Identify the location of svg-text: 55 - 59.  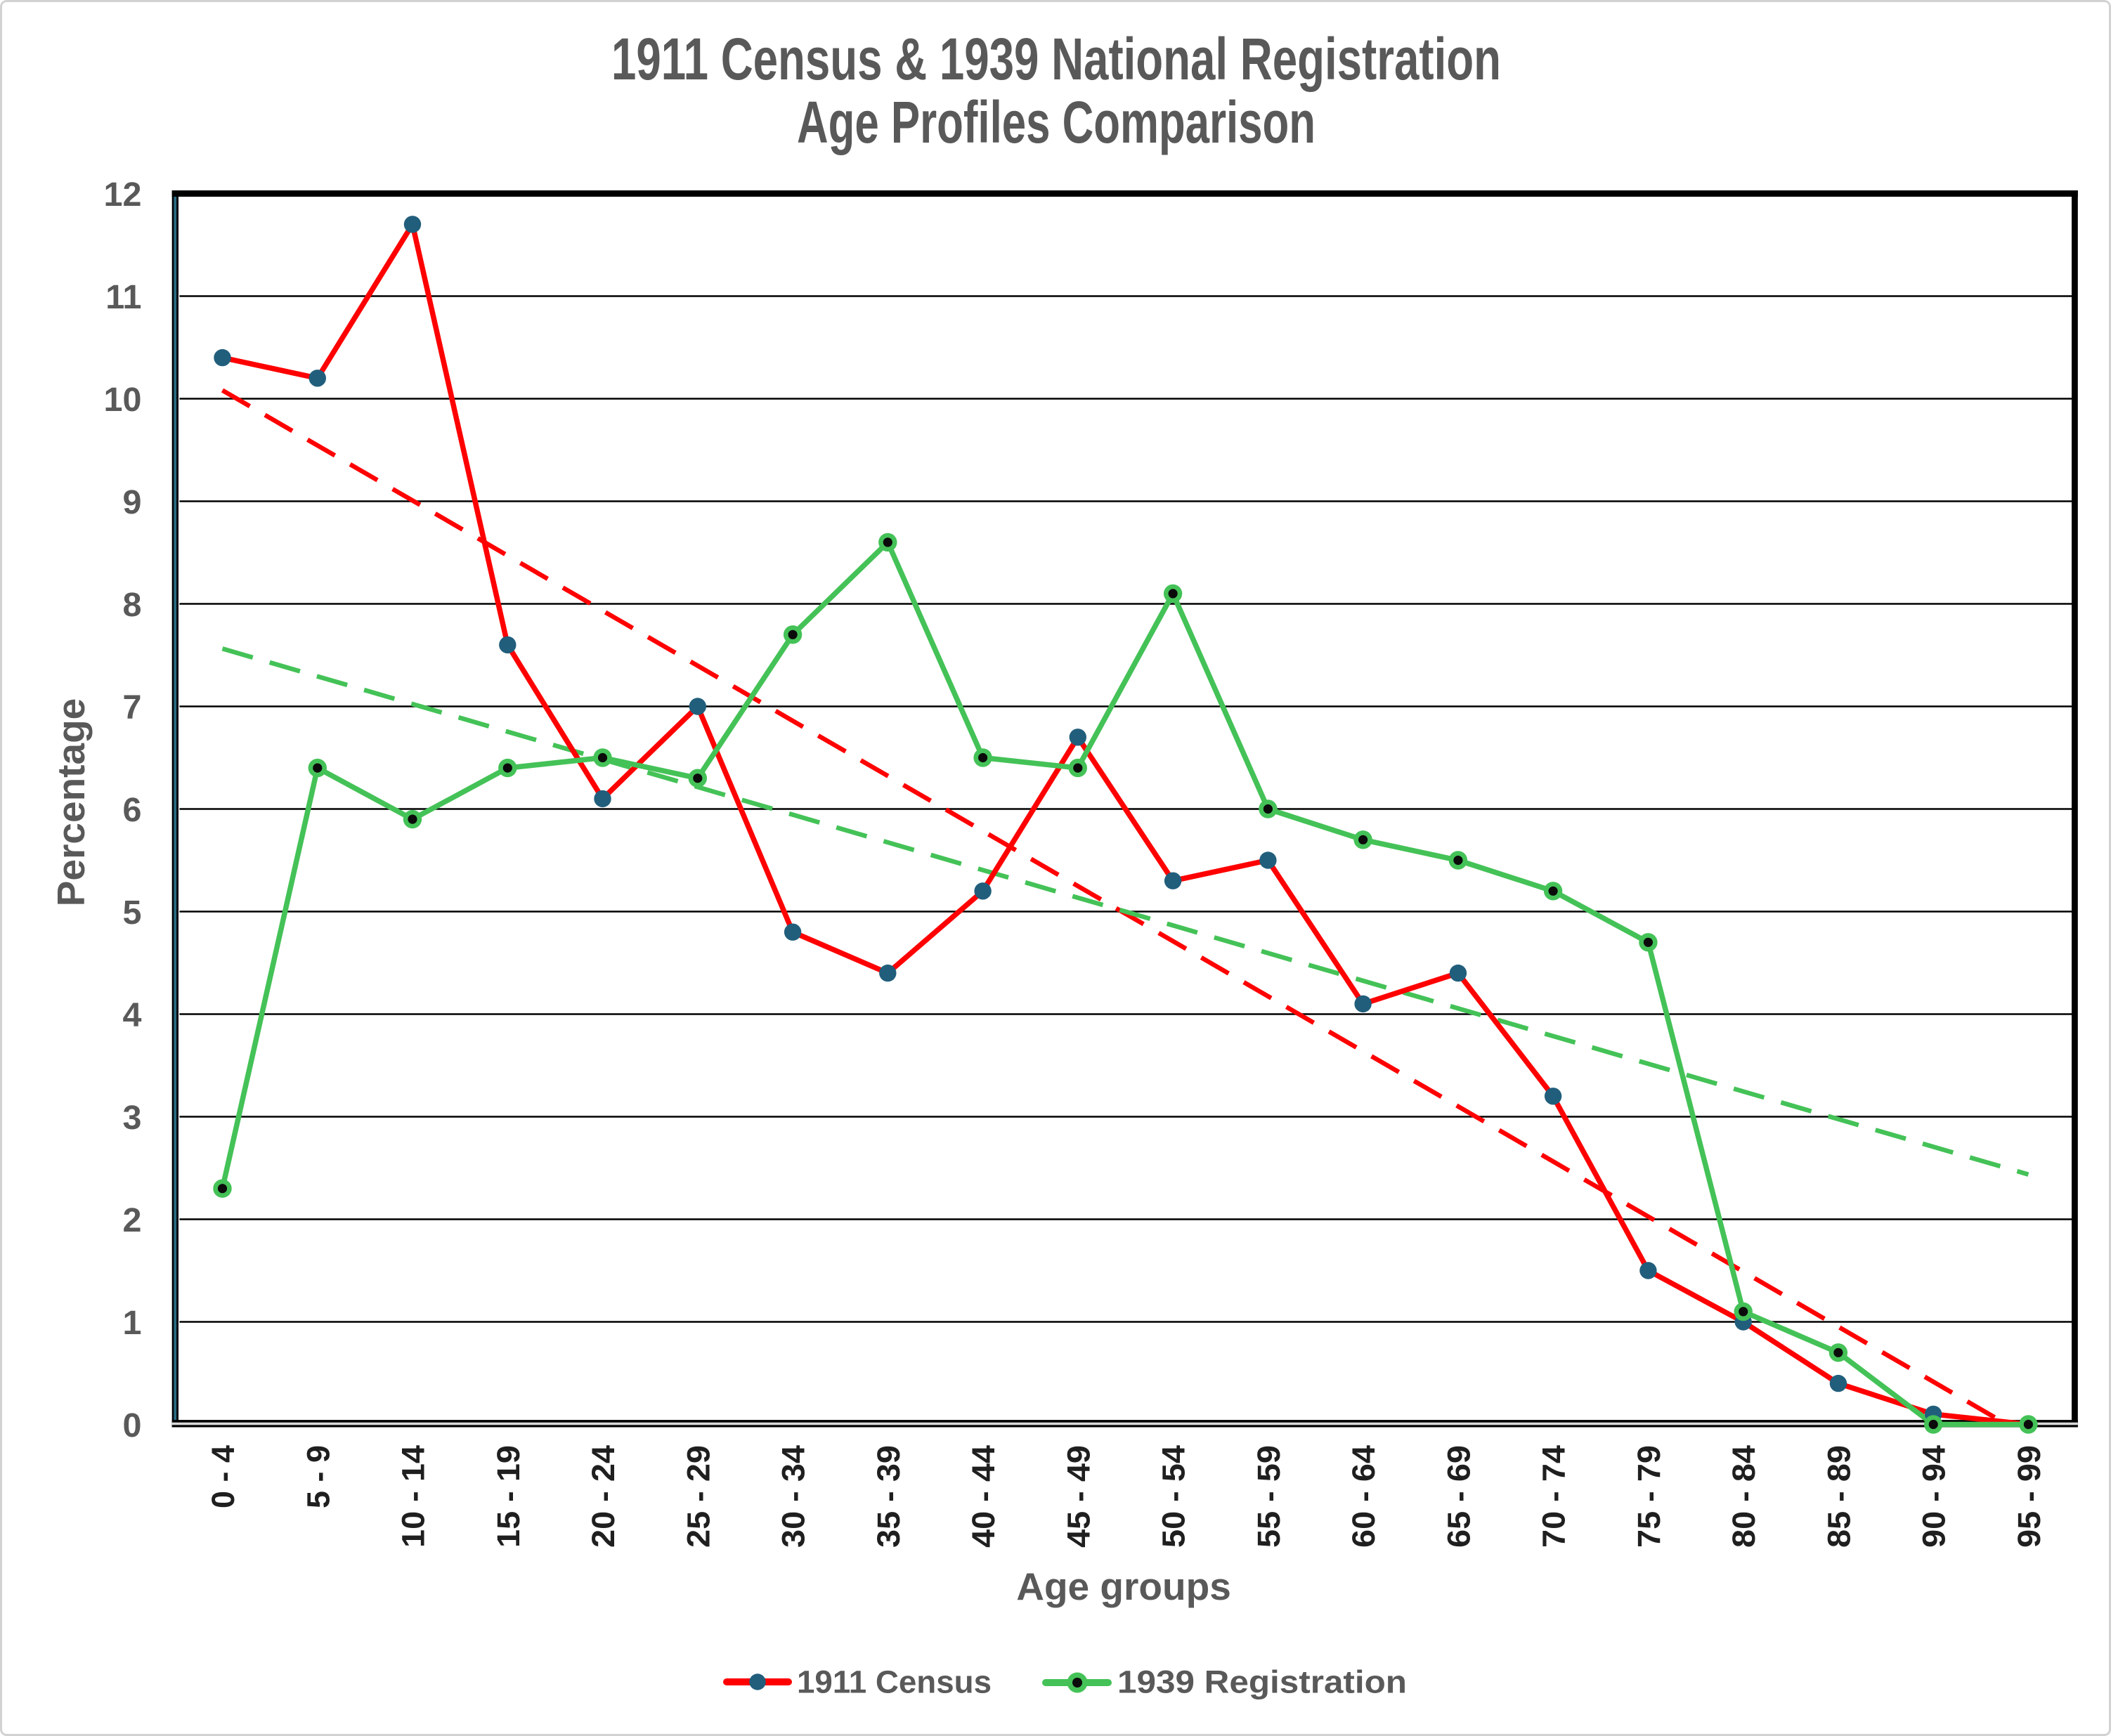
(1269, 1496).